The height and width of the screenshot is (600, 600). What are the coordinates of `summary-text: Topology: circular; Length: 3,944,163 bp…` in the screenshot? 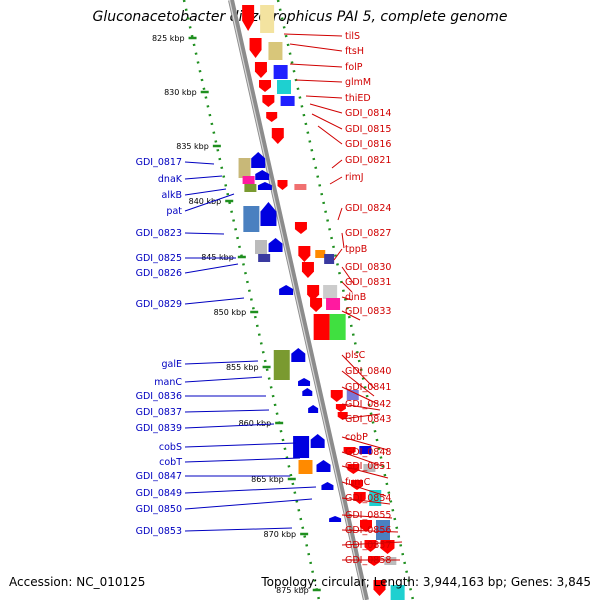 It's located at (426, 582).